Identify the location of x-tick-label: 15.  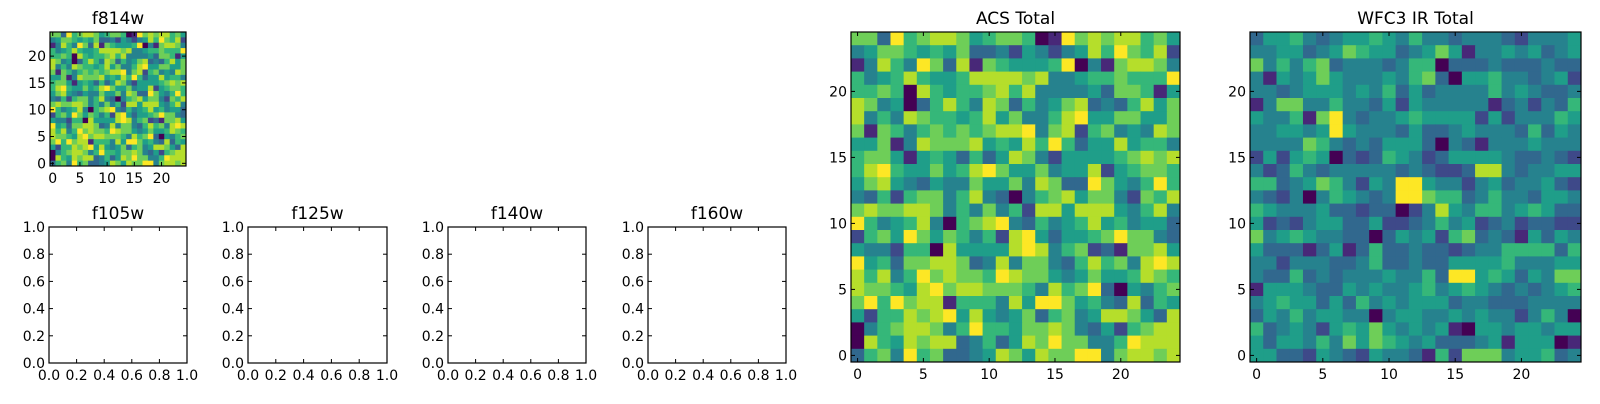
(1055, 375).